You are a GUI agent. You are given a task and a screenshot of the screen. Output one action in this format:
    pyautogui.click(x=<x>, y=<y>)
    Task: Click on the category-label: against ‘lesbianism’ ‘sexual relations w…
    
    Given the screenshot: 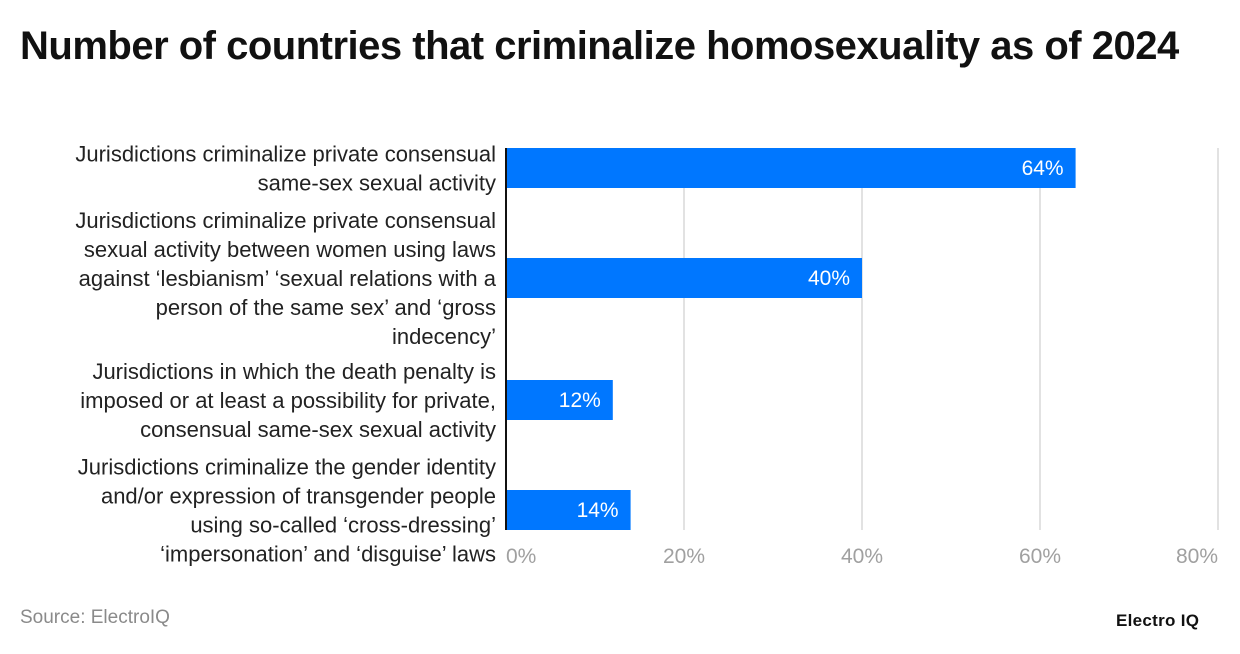 What is the action you would take?
    pyautogui.click(x=288, y=278)
    